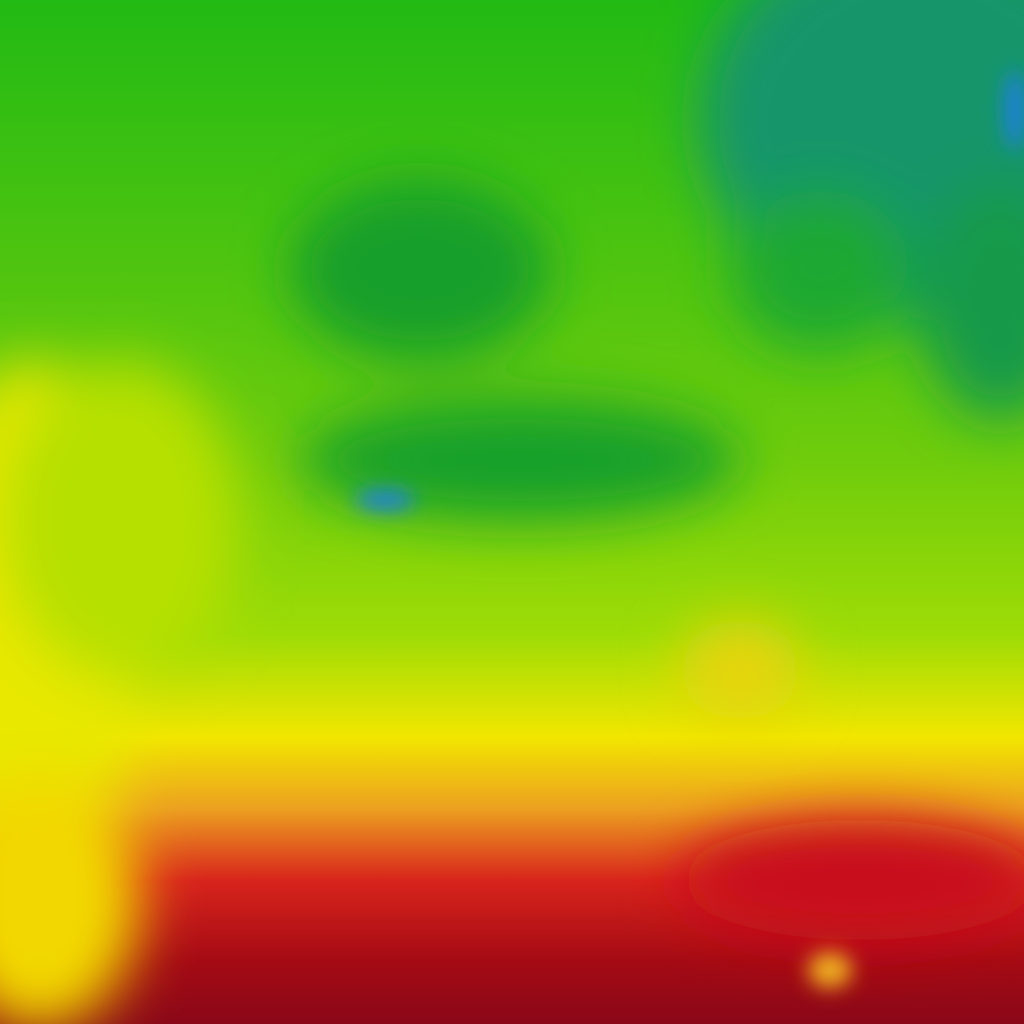 The width and height of the screenshot is (1024, 1024). I want to click on pyrenees-green, so click(820, 270).